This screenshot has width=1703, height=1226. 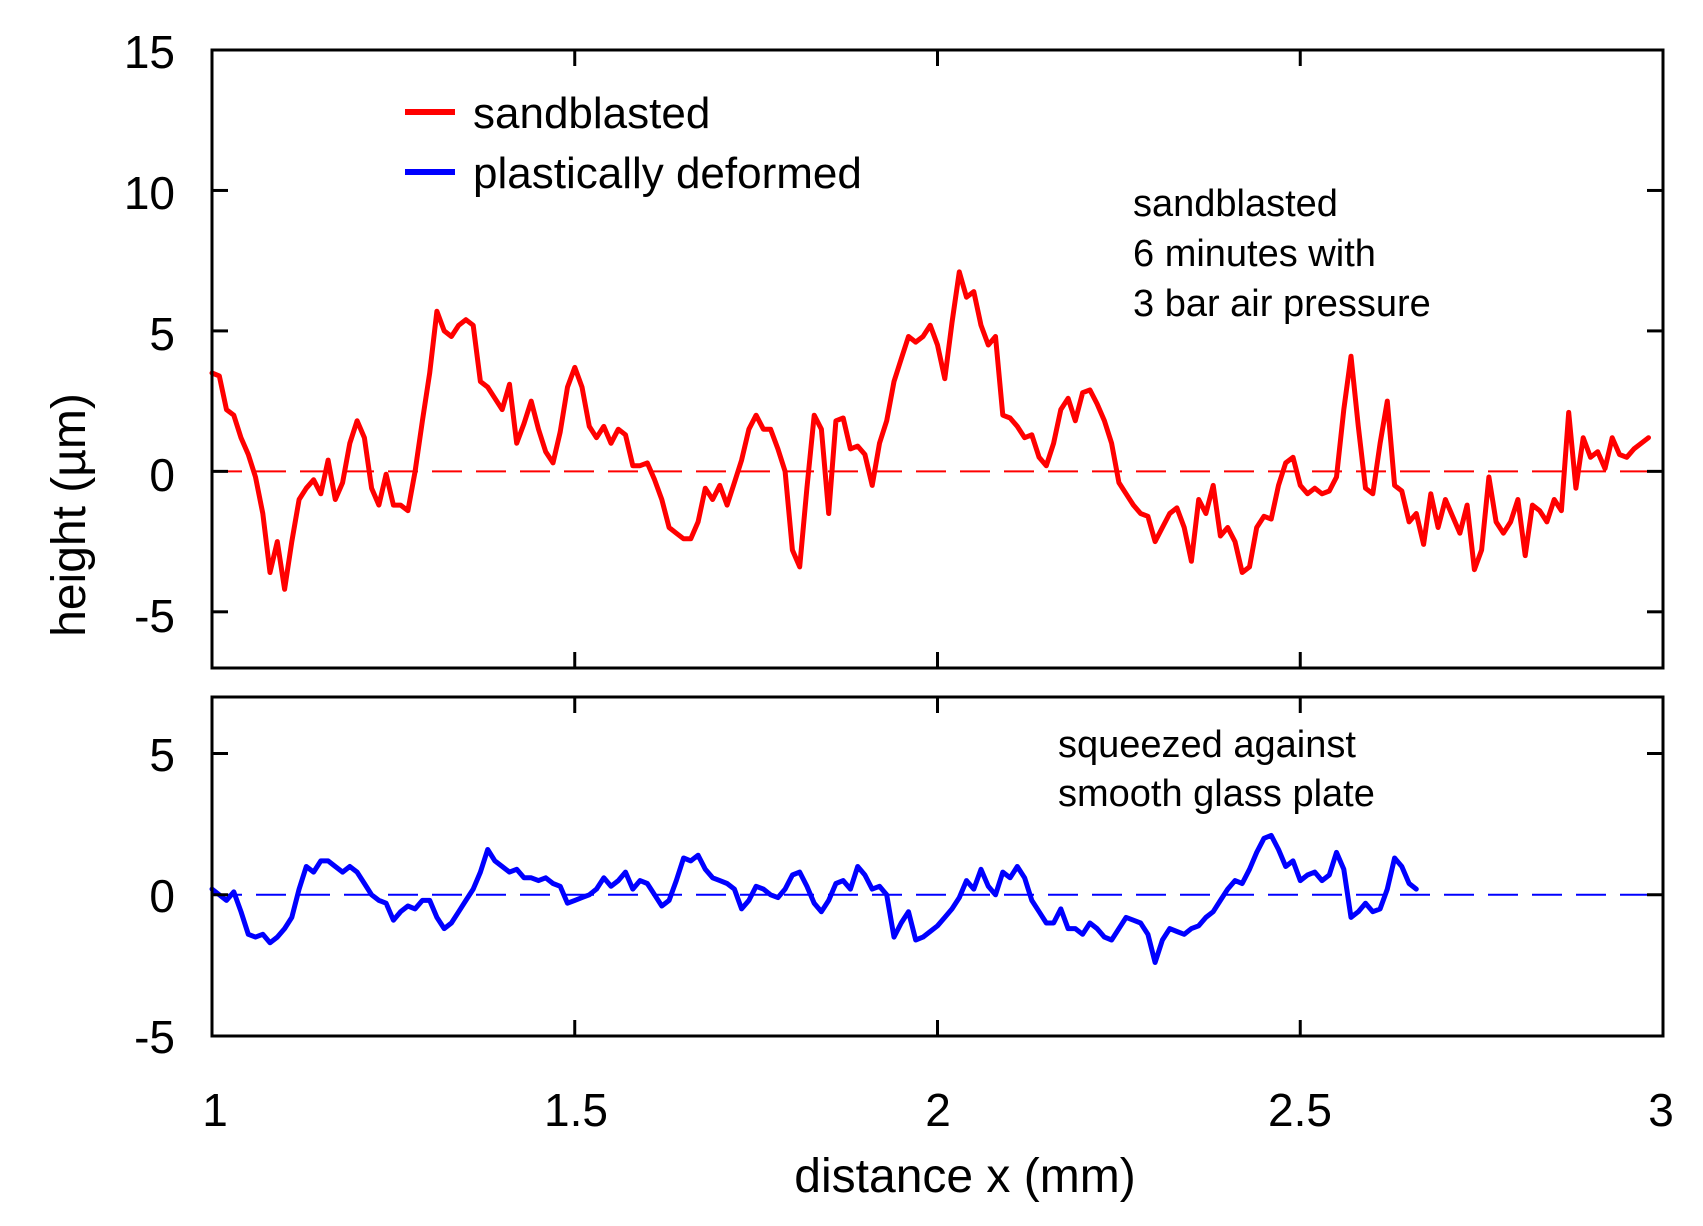 I want to click on x-tick-label: 2.5, so click(x=1300, y=1110).